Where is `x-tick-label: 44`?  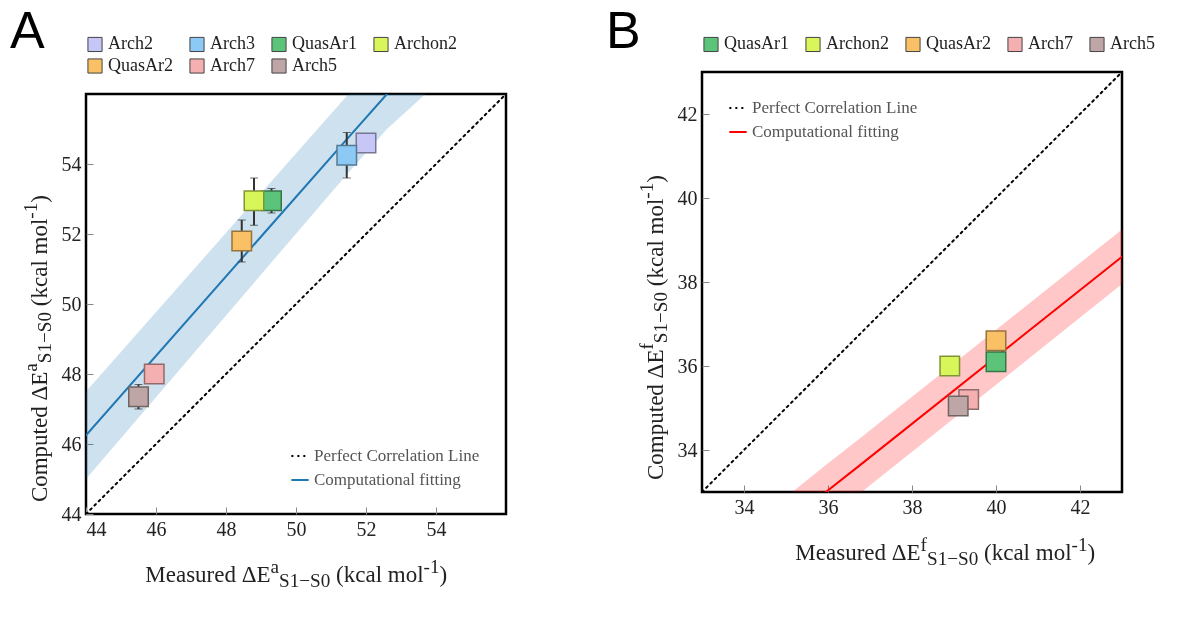
x-tick-label: 44 is located at coordinates (96, 528).